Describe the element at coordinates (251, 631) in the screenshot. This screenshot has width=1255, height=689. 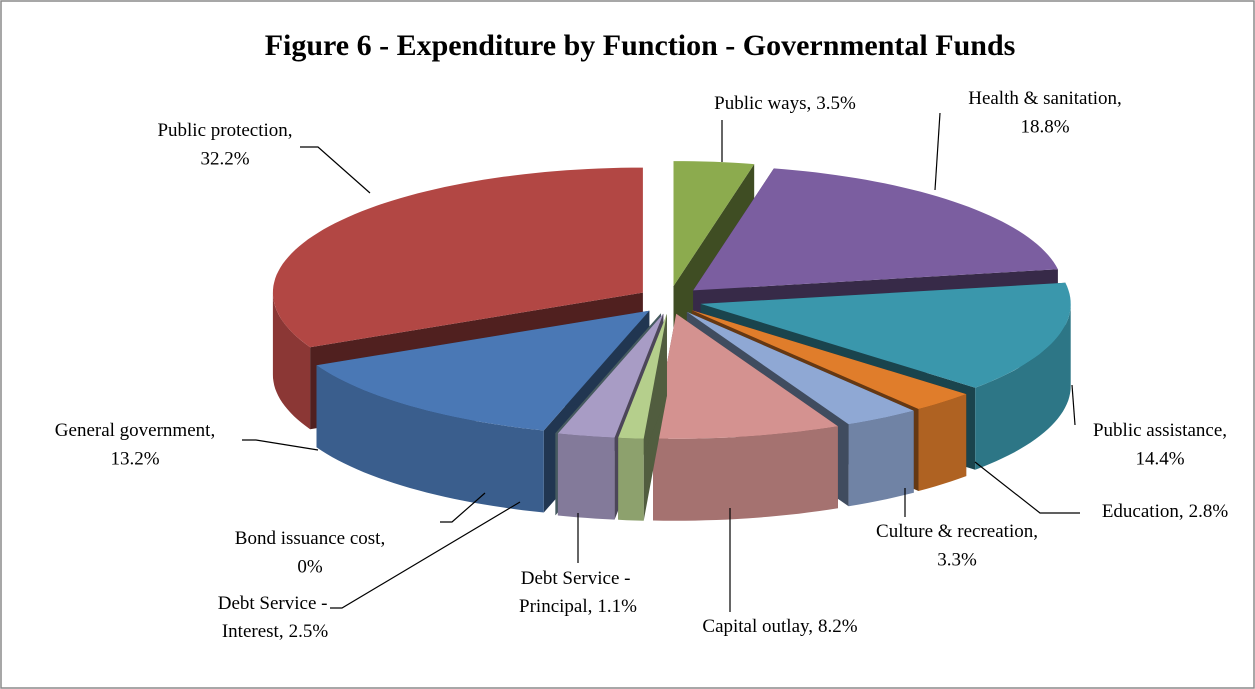
I see `label-line: Interest` at that location.